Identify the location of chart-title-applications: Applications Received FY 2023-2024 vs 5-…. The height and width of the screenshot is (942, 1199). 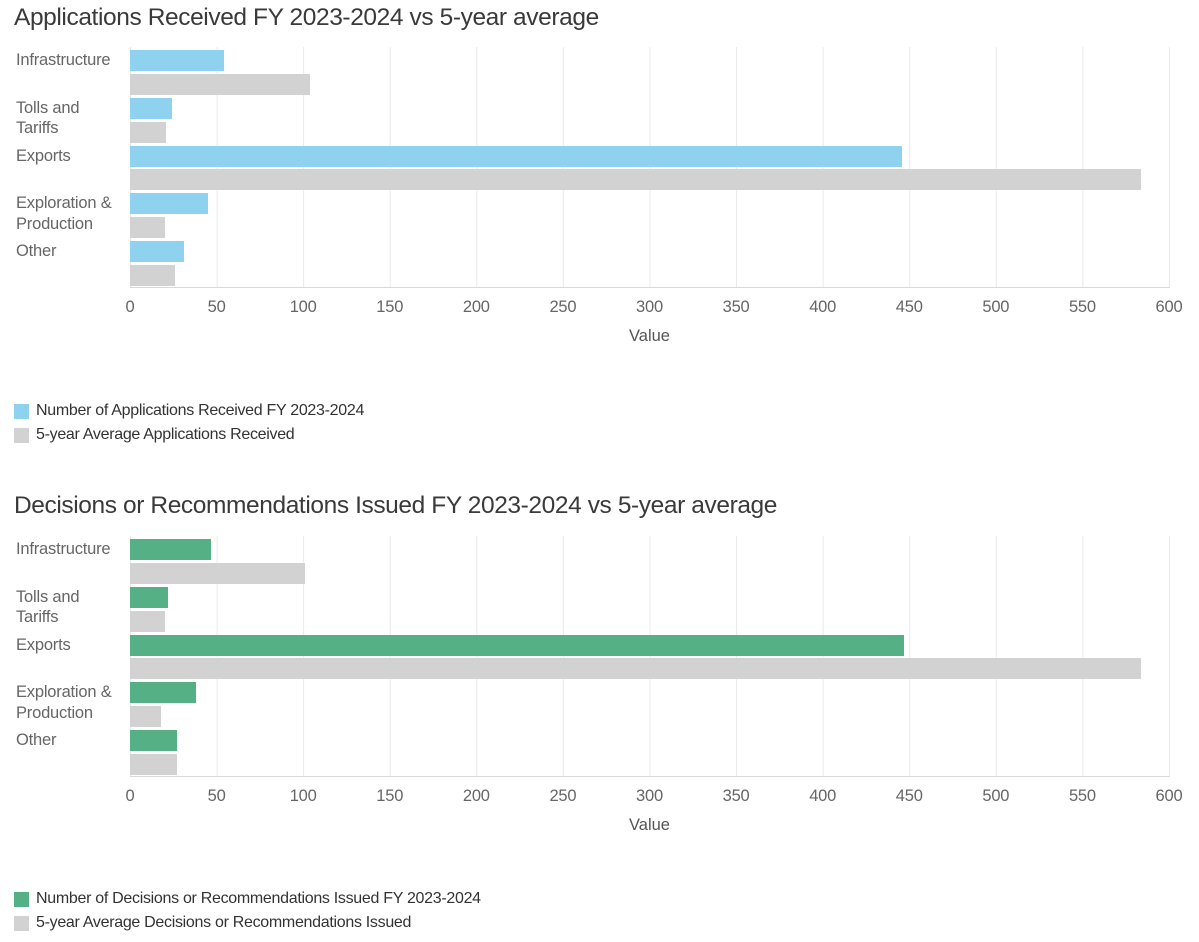
(306, 17).